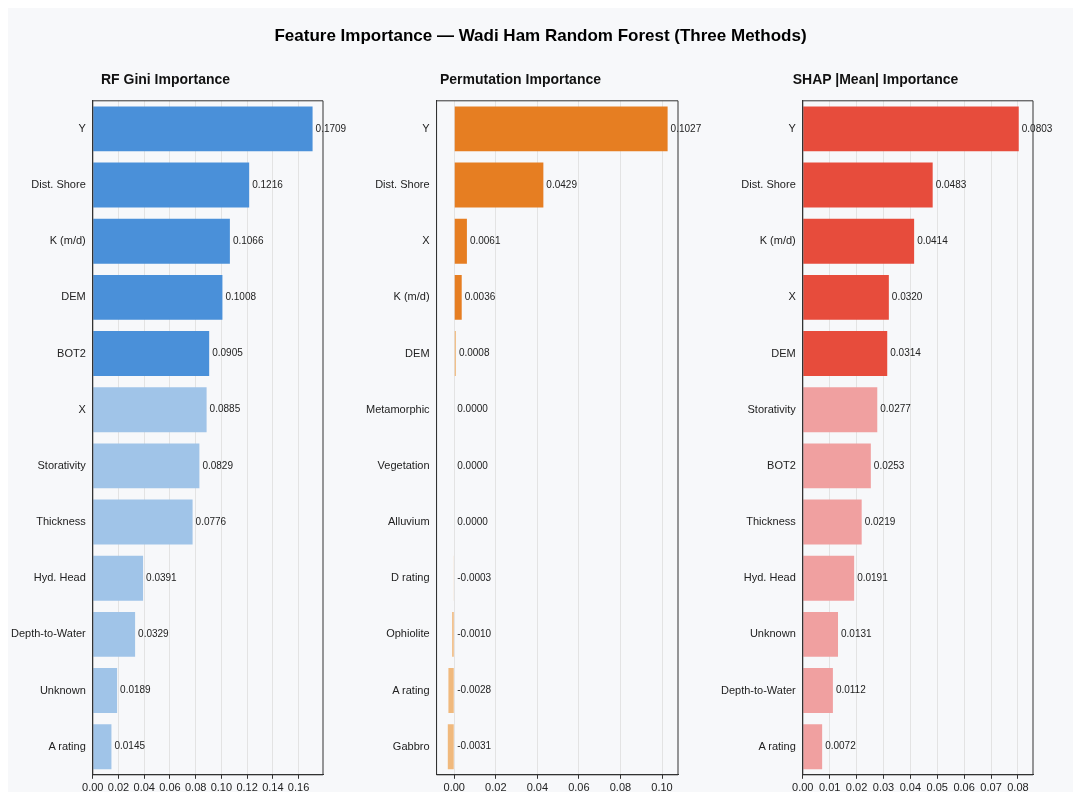 Image resolution: width=1081 pixels, height=800 pixels. What do you see at coordinates (906, 353) in the screenshot?
I see `data-label: 0.0314` at bounding box center [906, 353].